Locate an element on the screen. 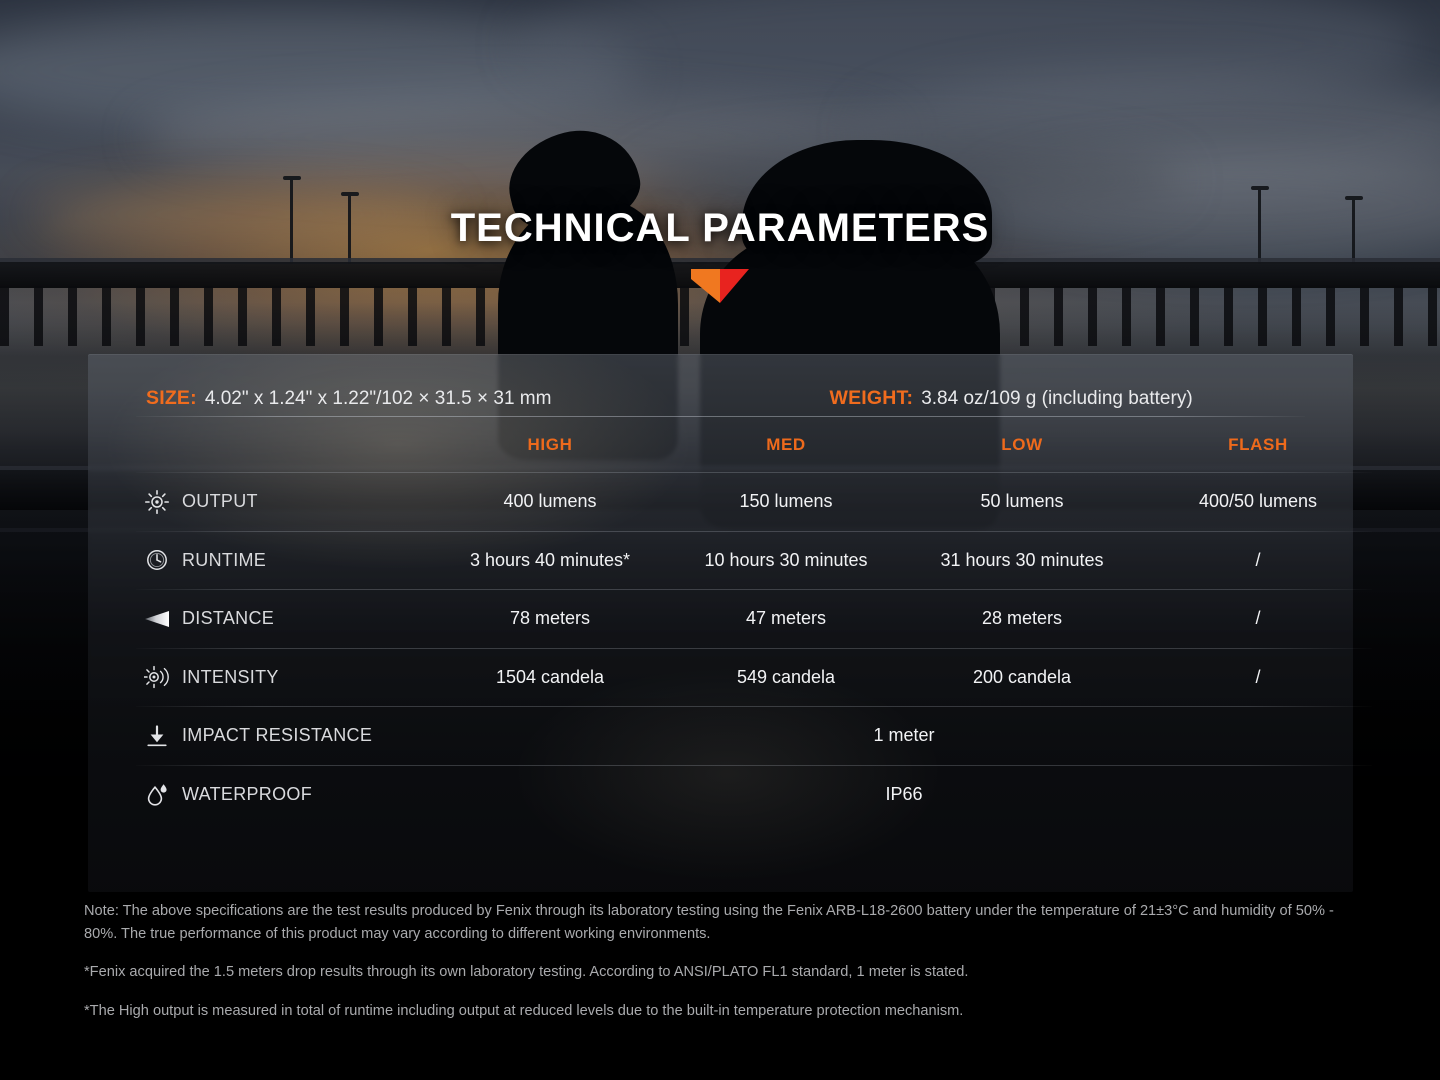  table-row: DISTANCE 78 meters 47 meters 28 meters / is located at coordinates (754, 619).